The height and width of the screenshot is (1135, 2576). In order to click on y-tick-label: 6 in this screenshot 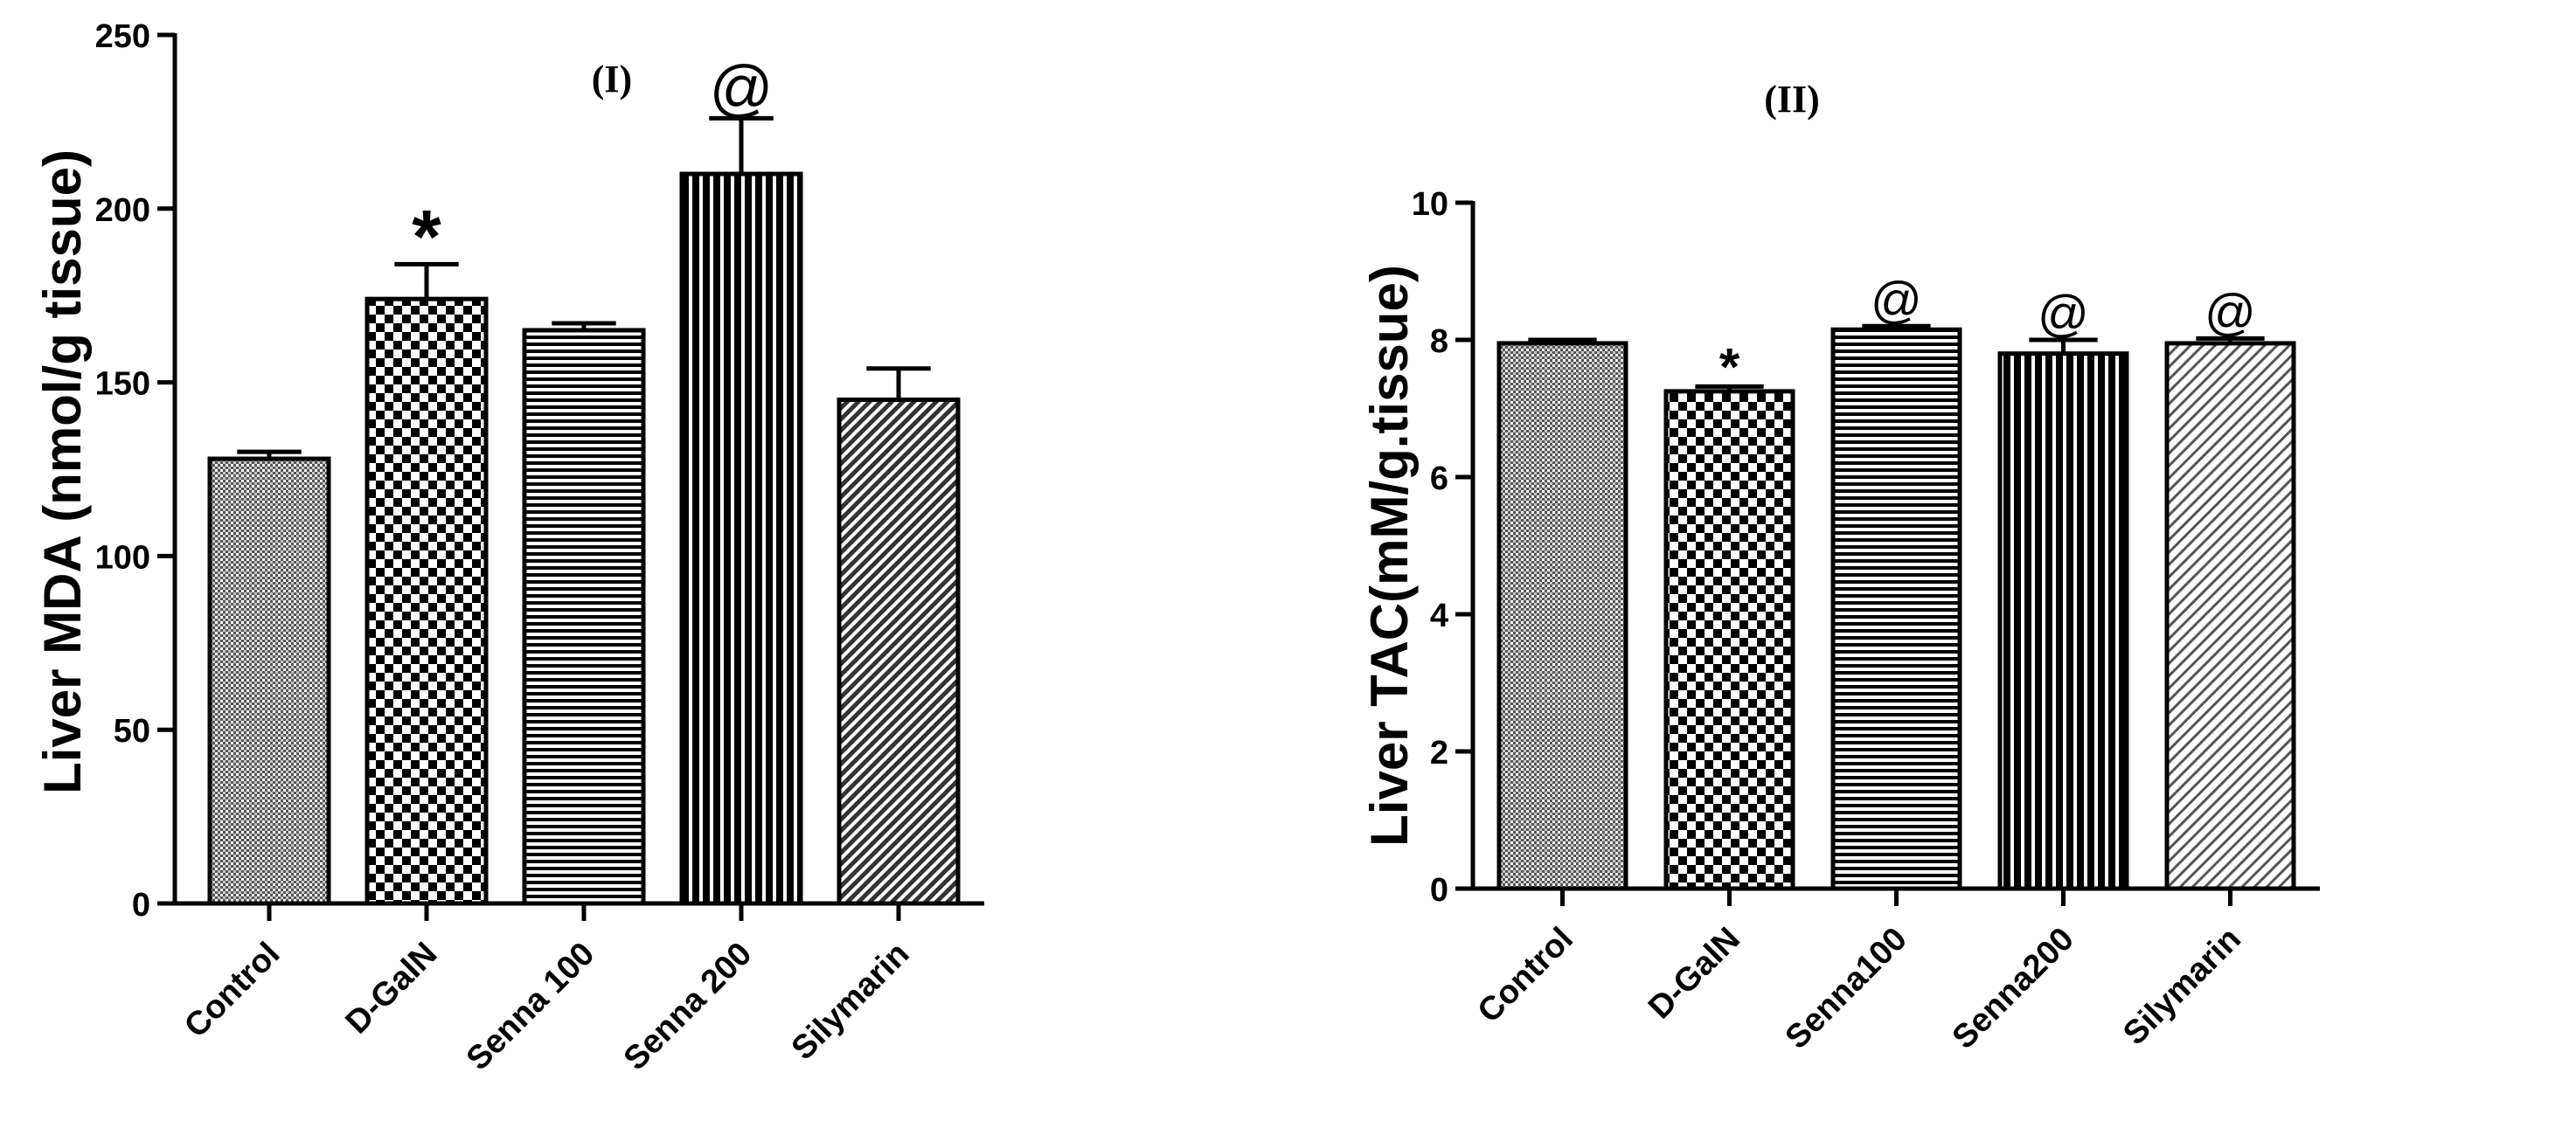, I will do `click(1439, 478)`.